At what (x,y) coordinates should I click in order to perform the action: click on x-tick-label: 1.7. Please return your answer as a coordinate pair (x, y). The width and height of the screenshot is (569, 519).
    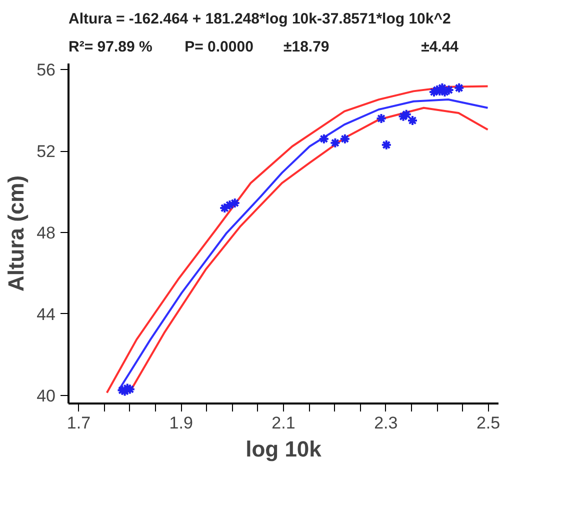
    Looking at the image, I should click on (78, 423).